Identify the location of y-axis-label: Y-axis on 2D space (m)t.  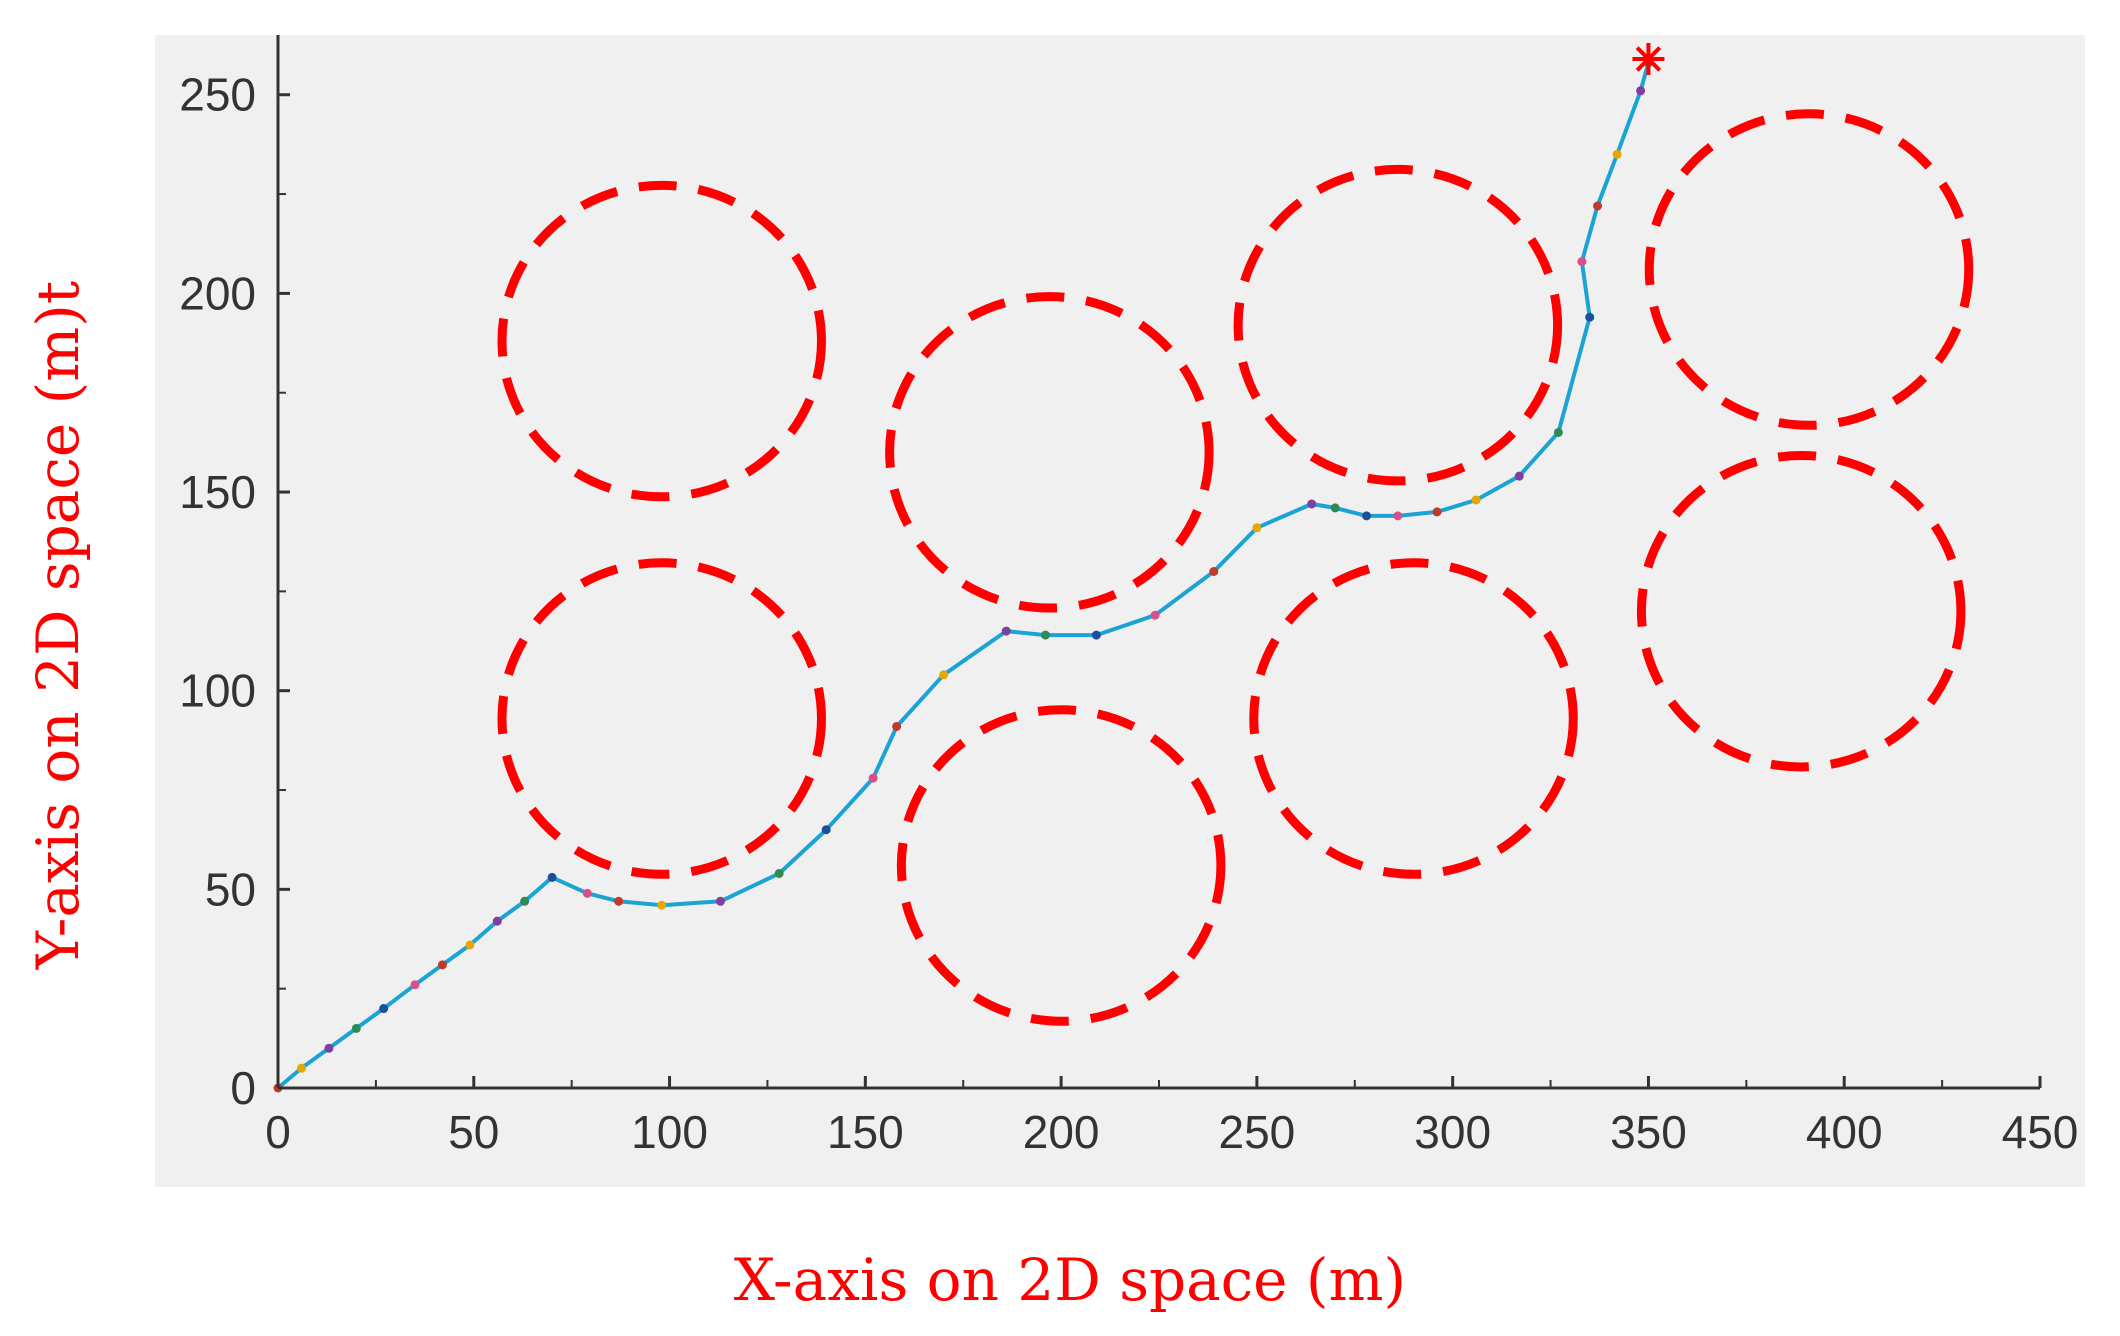
(58, 625).